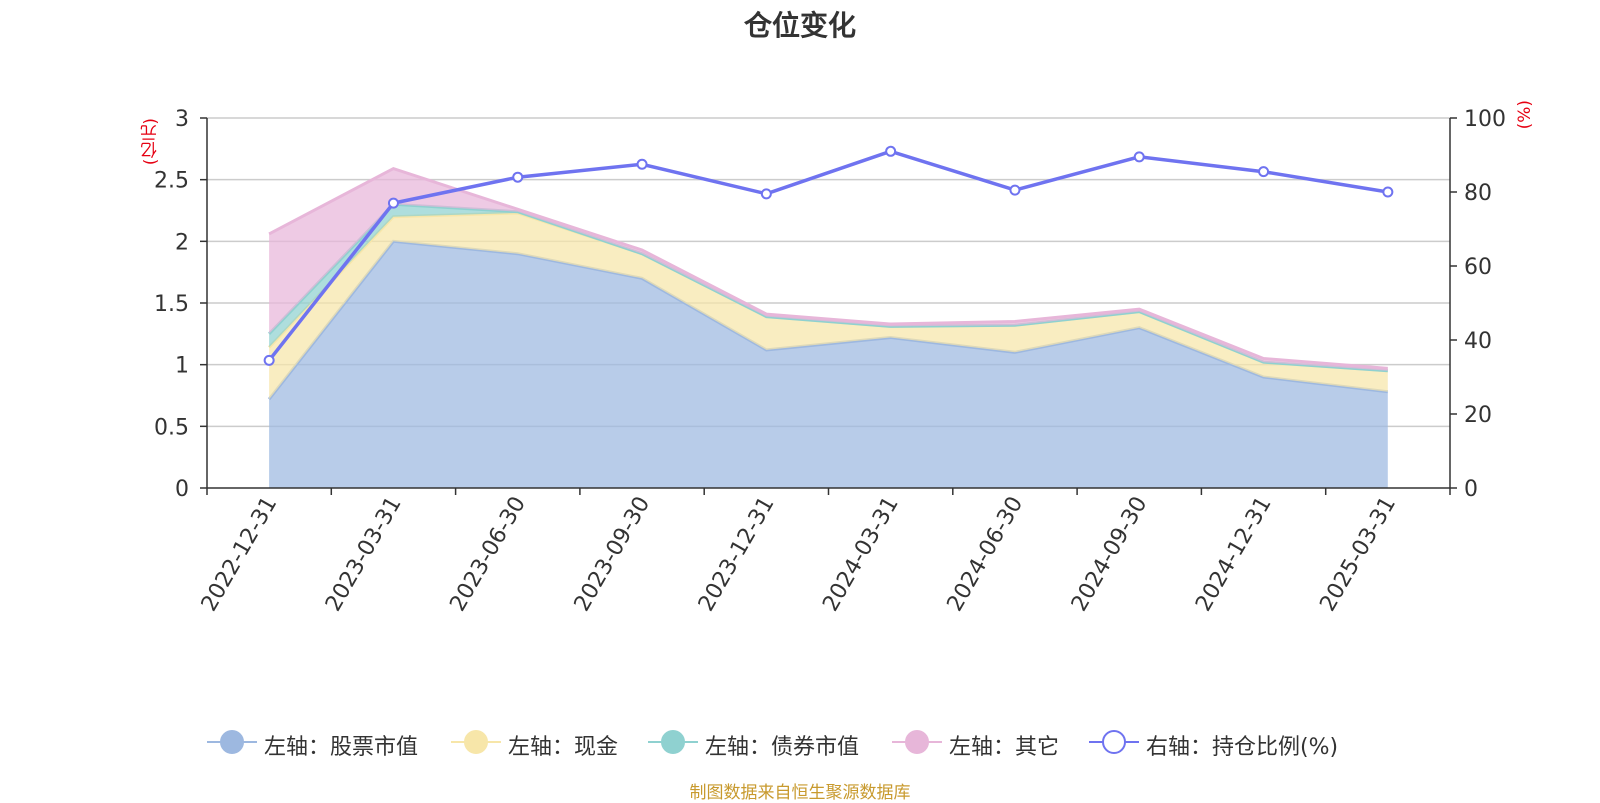  I want to click on source-note: 制图数据来自恒生聚源数据库, so click(800, 793).